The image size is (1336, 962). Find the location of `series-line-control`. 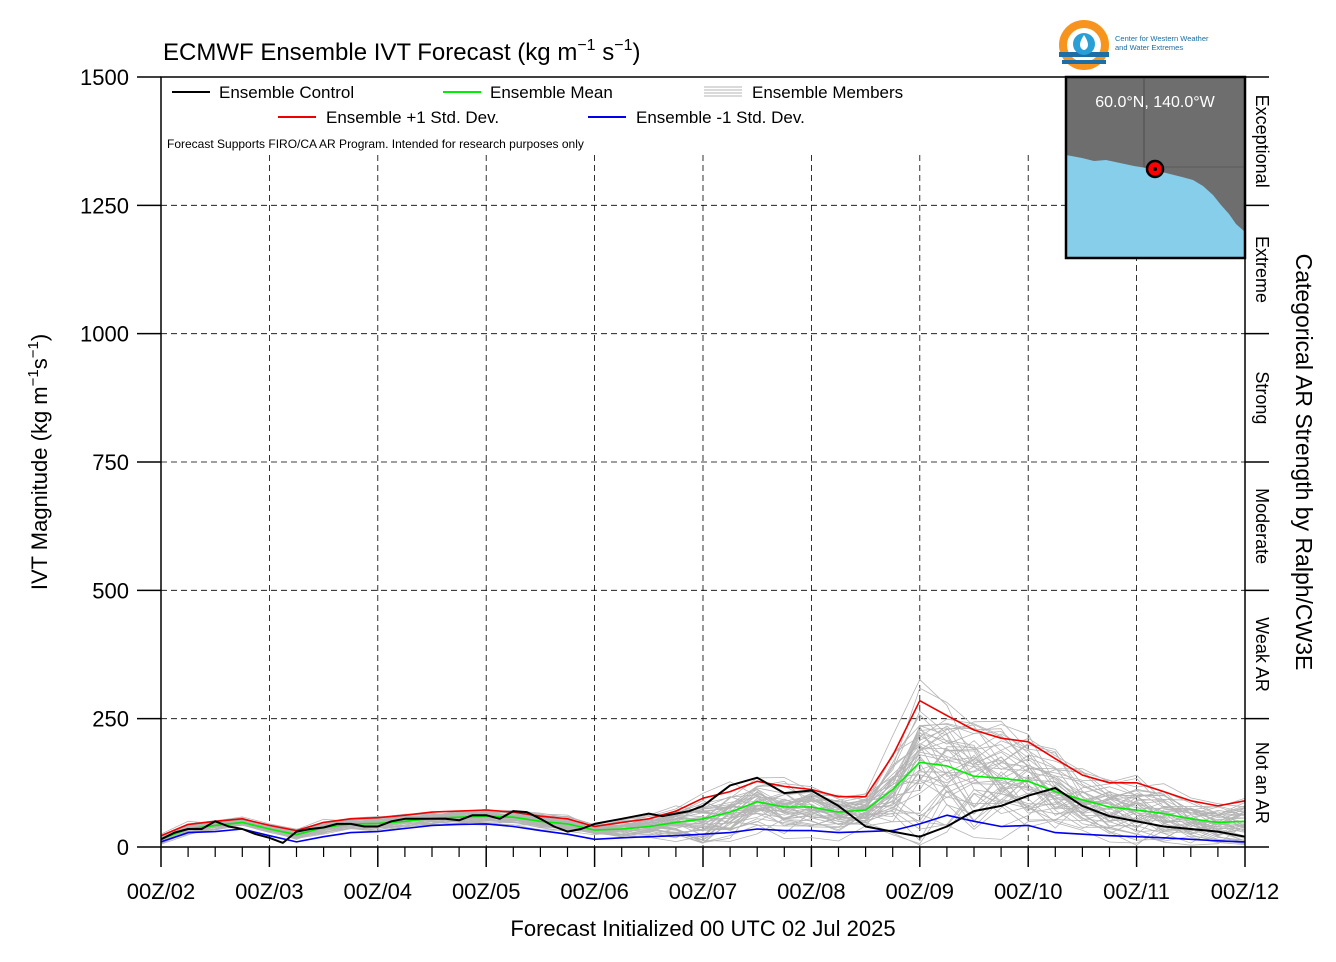

series-line-control is located at coordinates (703, 810).